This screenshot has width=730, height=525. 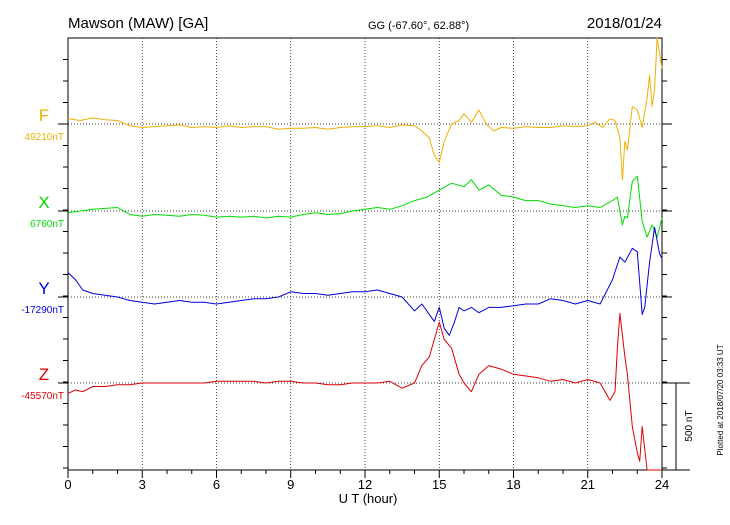 What do you see at coordinates (368, 498) in the screenshot?
I see `x-axis-title: U T (hour)` at bounding box center [368, 498].